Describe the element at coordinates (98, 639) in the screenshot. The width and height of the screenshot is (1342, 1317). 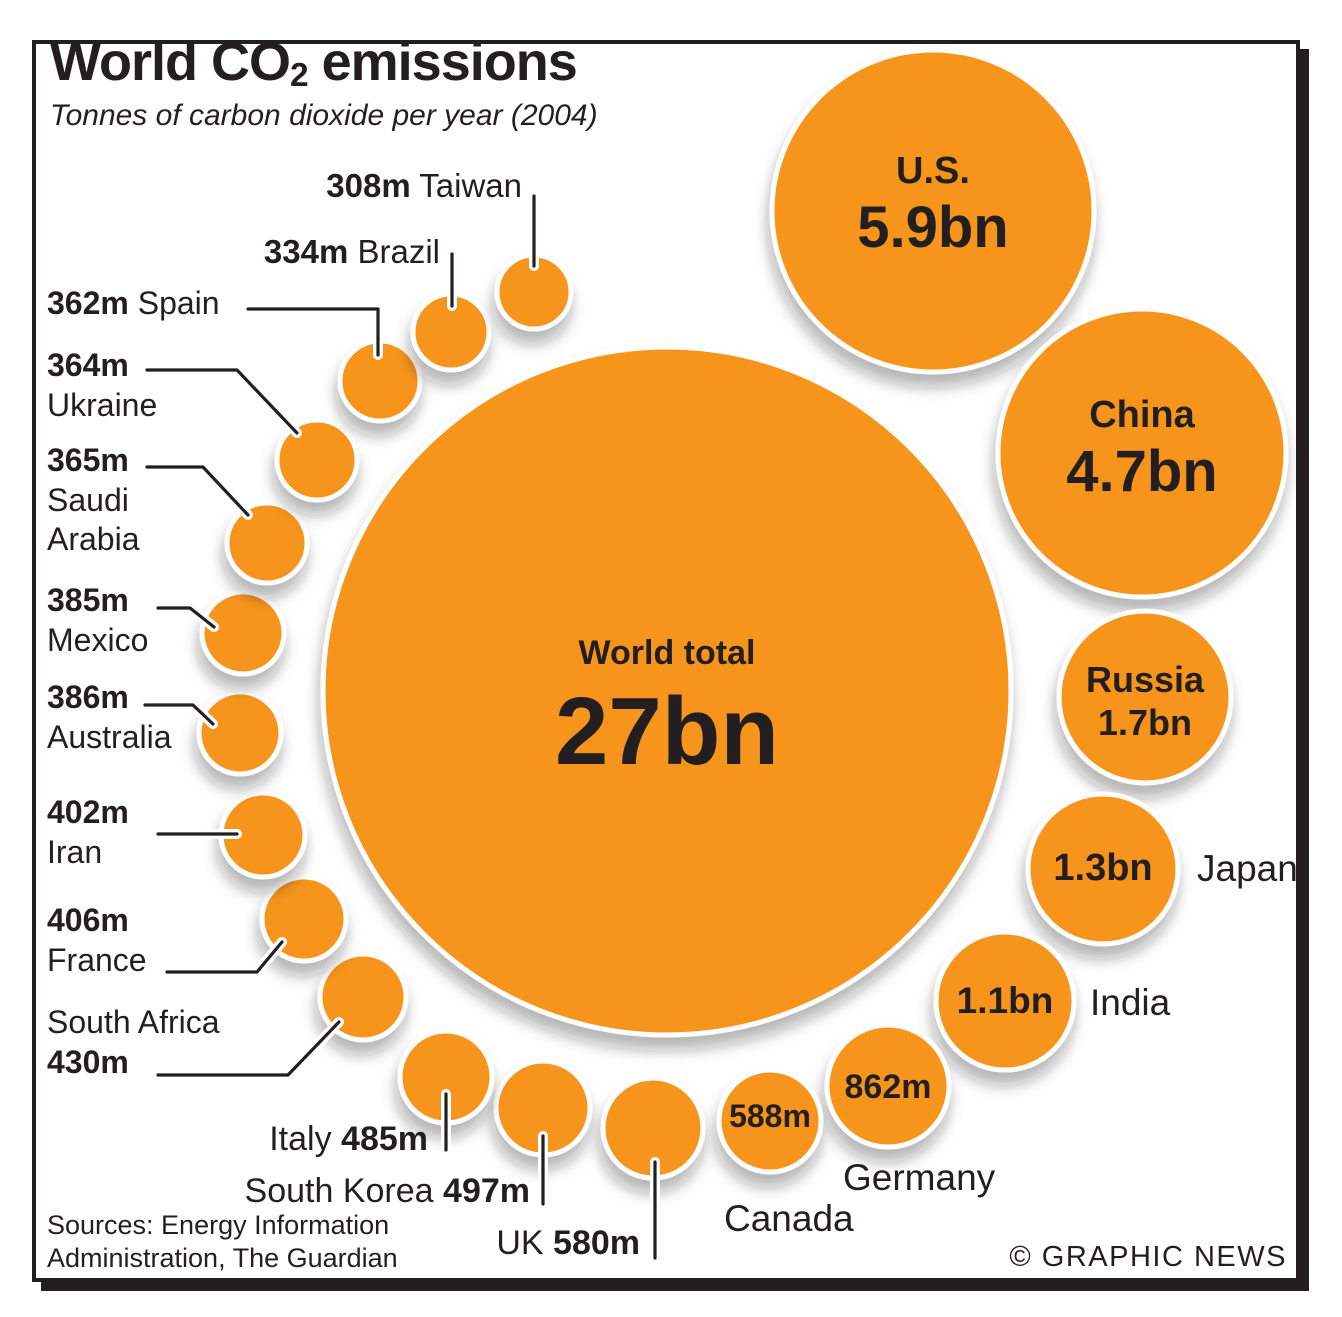
I see `mexico-name-label: Mexico` at that location.